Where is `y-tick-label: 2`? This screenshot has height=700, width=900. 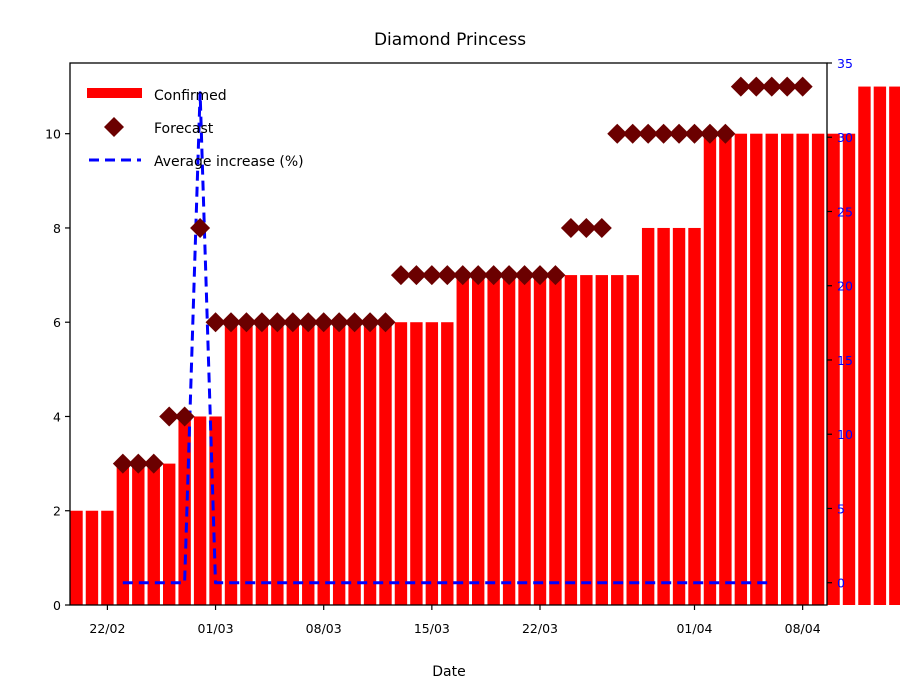 y-tick-label: 2 is located at coordinates (57, 511).